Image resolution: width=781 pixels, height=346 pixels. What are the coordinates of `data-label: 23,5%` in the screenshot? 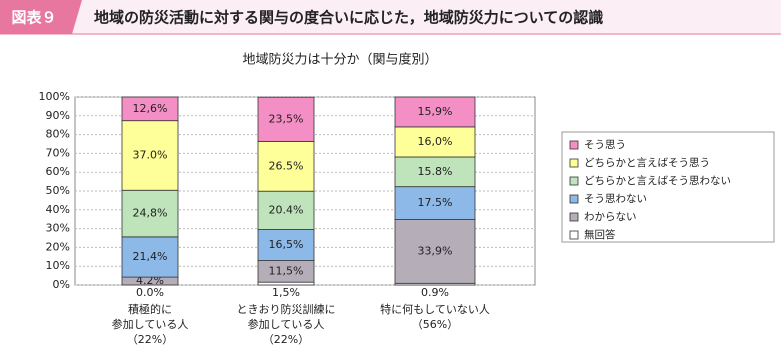 It's located at (286, 118).